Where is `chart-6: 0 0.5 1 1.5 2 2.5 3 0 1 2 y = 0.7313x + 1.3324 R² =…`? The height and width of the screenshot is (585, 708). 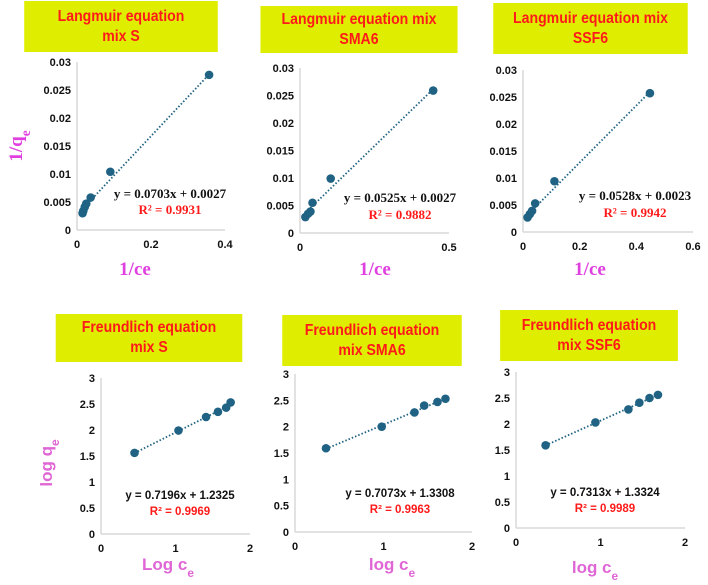 chart-6: 0 0.5 1 1.5 2 2.5 3 0 1 2 y = 0.7313x + 1.3324 R² =… is located at coordinates (591, 475).